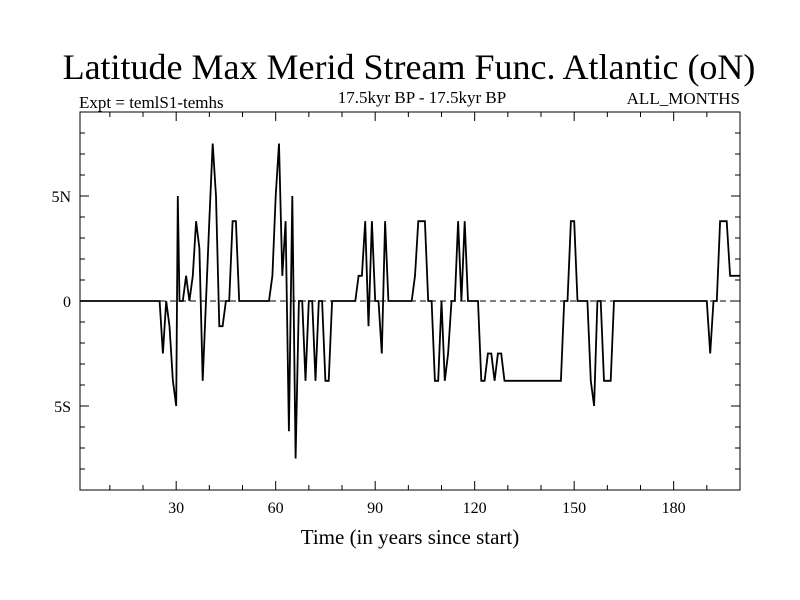 The width and height of the screenshot is (800, 600). Describe the element at coordinates (683, 98) in the screenshot. I see `months-label: ALL_MONTHS` at that location.